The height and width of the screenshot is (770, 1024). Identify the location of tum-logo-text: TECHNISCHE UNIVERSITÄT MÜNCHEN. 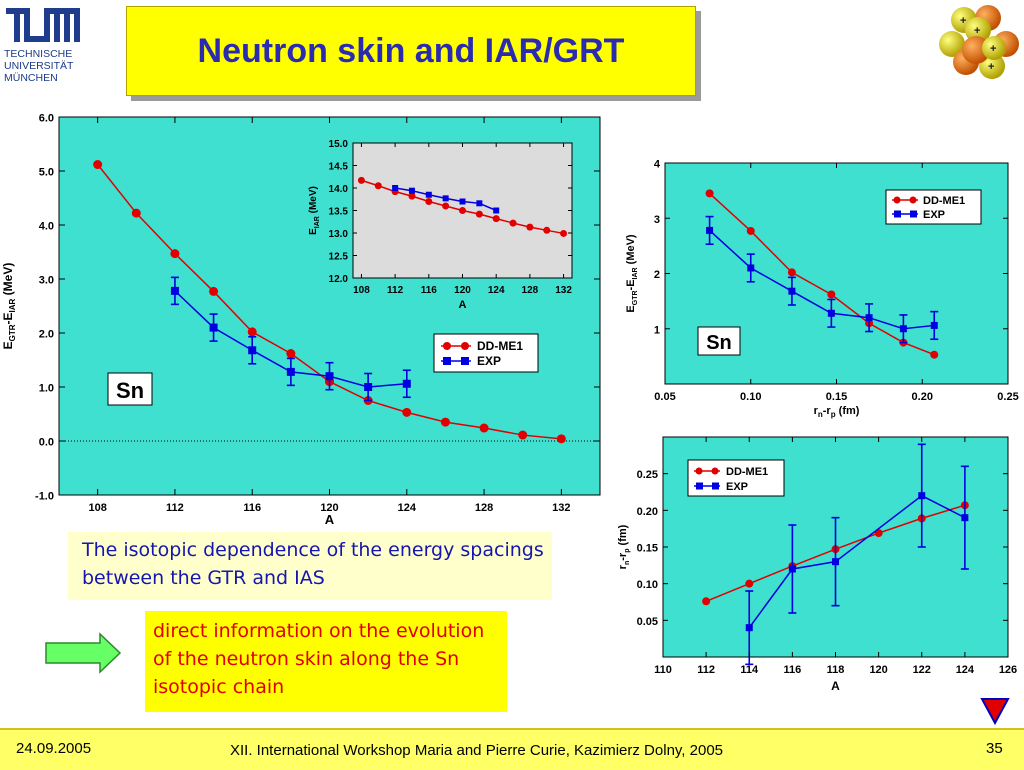
(46, 66).